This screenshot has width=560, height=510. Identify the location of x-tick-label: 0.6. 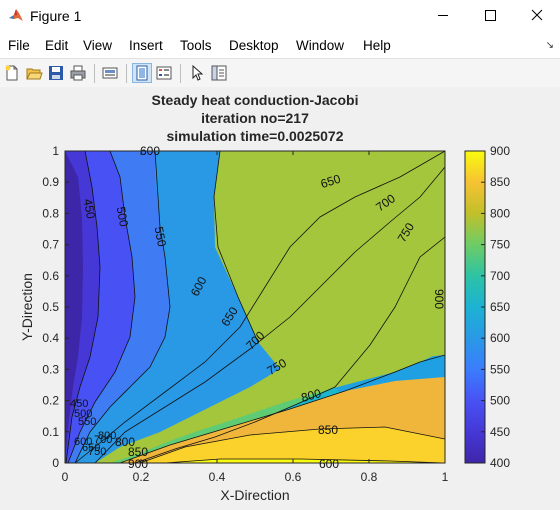
(293, 477).